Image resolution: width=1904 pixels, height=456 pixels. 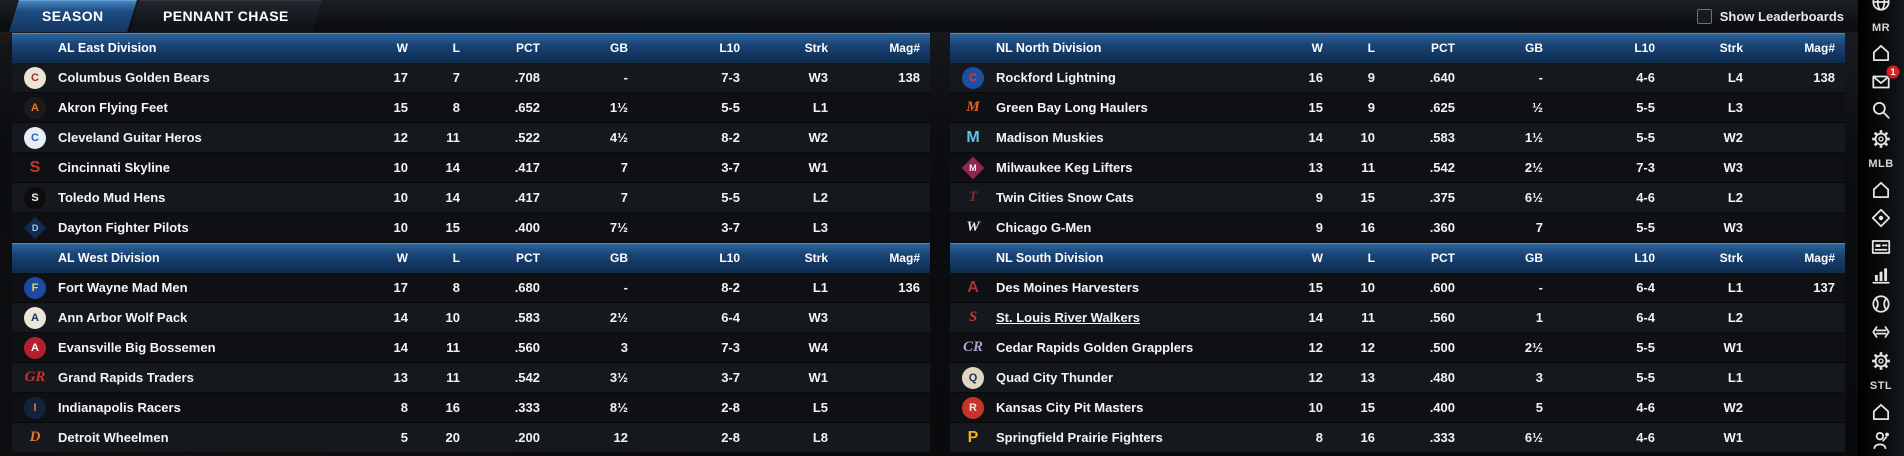 I want to click on scoreboard-card-icon, so click(x=1881, y=247).